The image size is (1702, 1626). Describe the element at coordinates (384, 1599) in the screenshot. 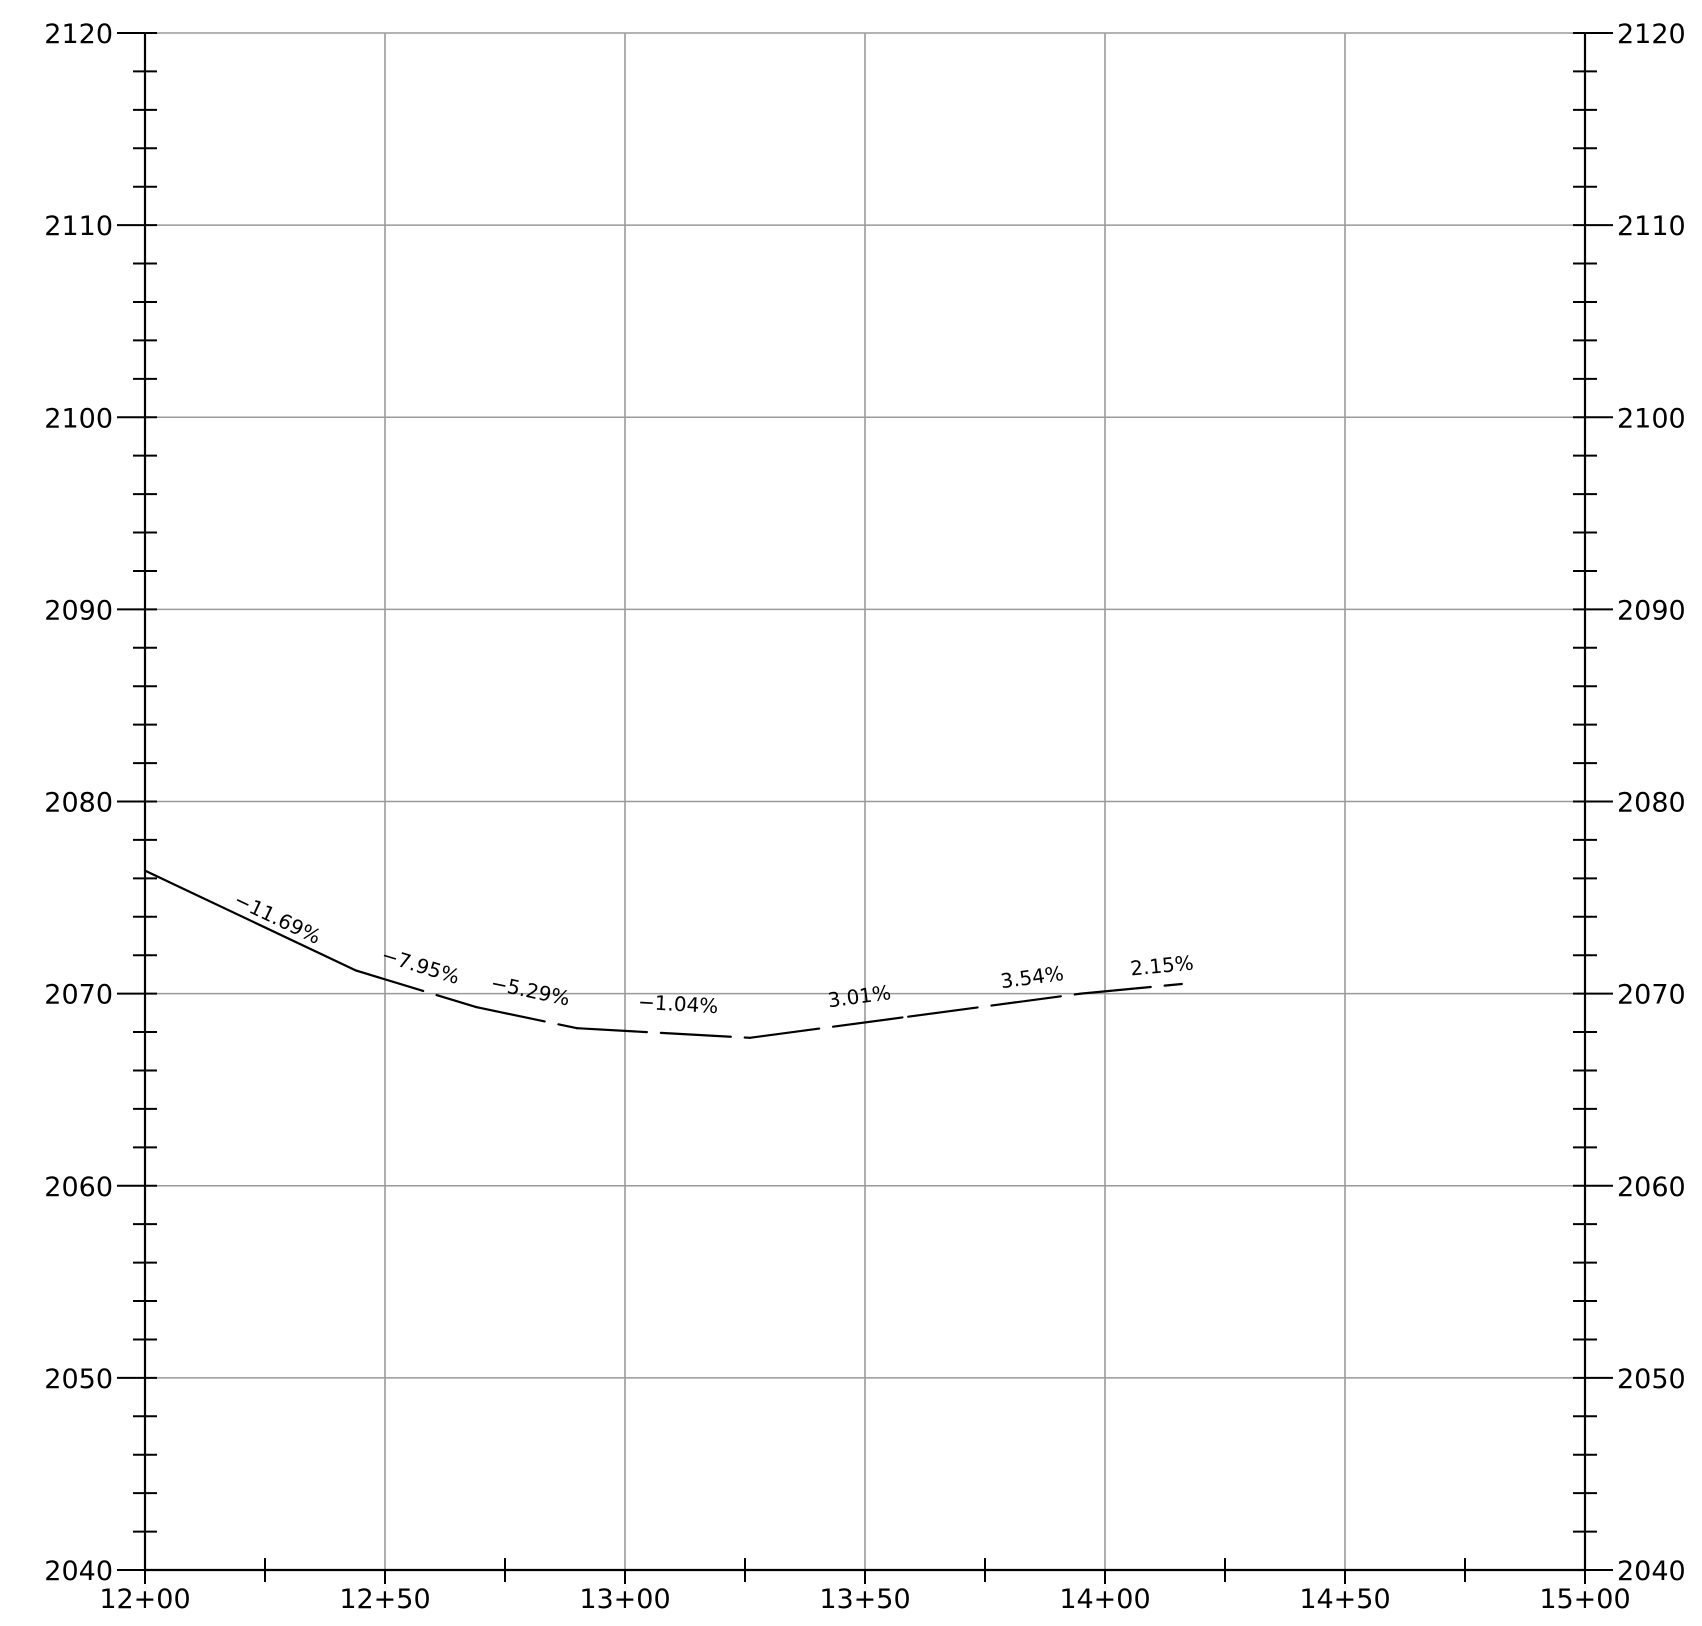

I see `x-tick-label: 12+50` at that location.